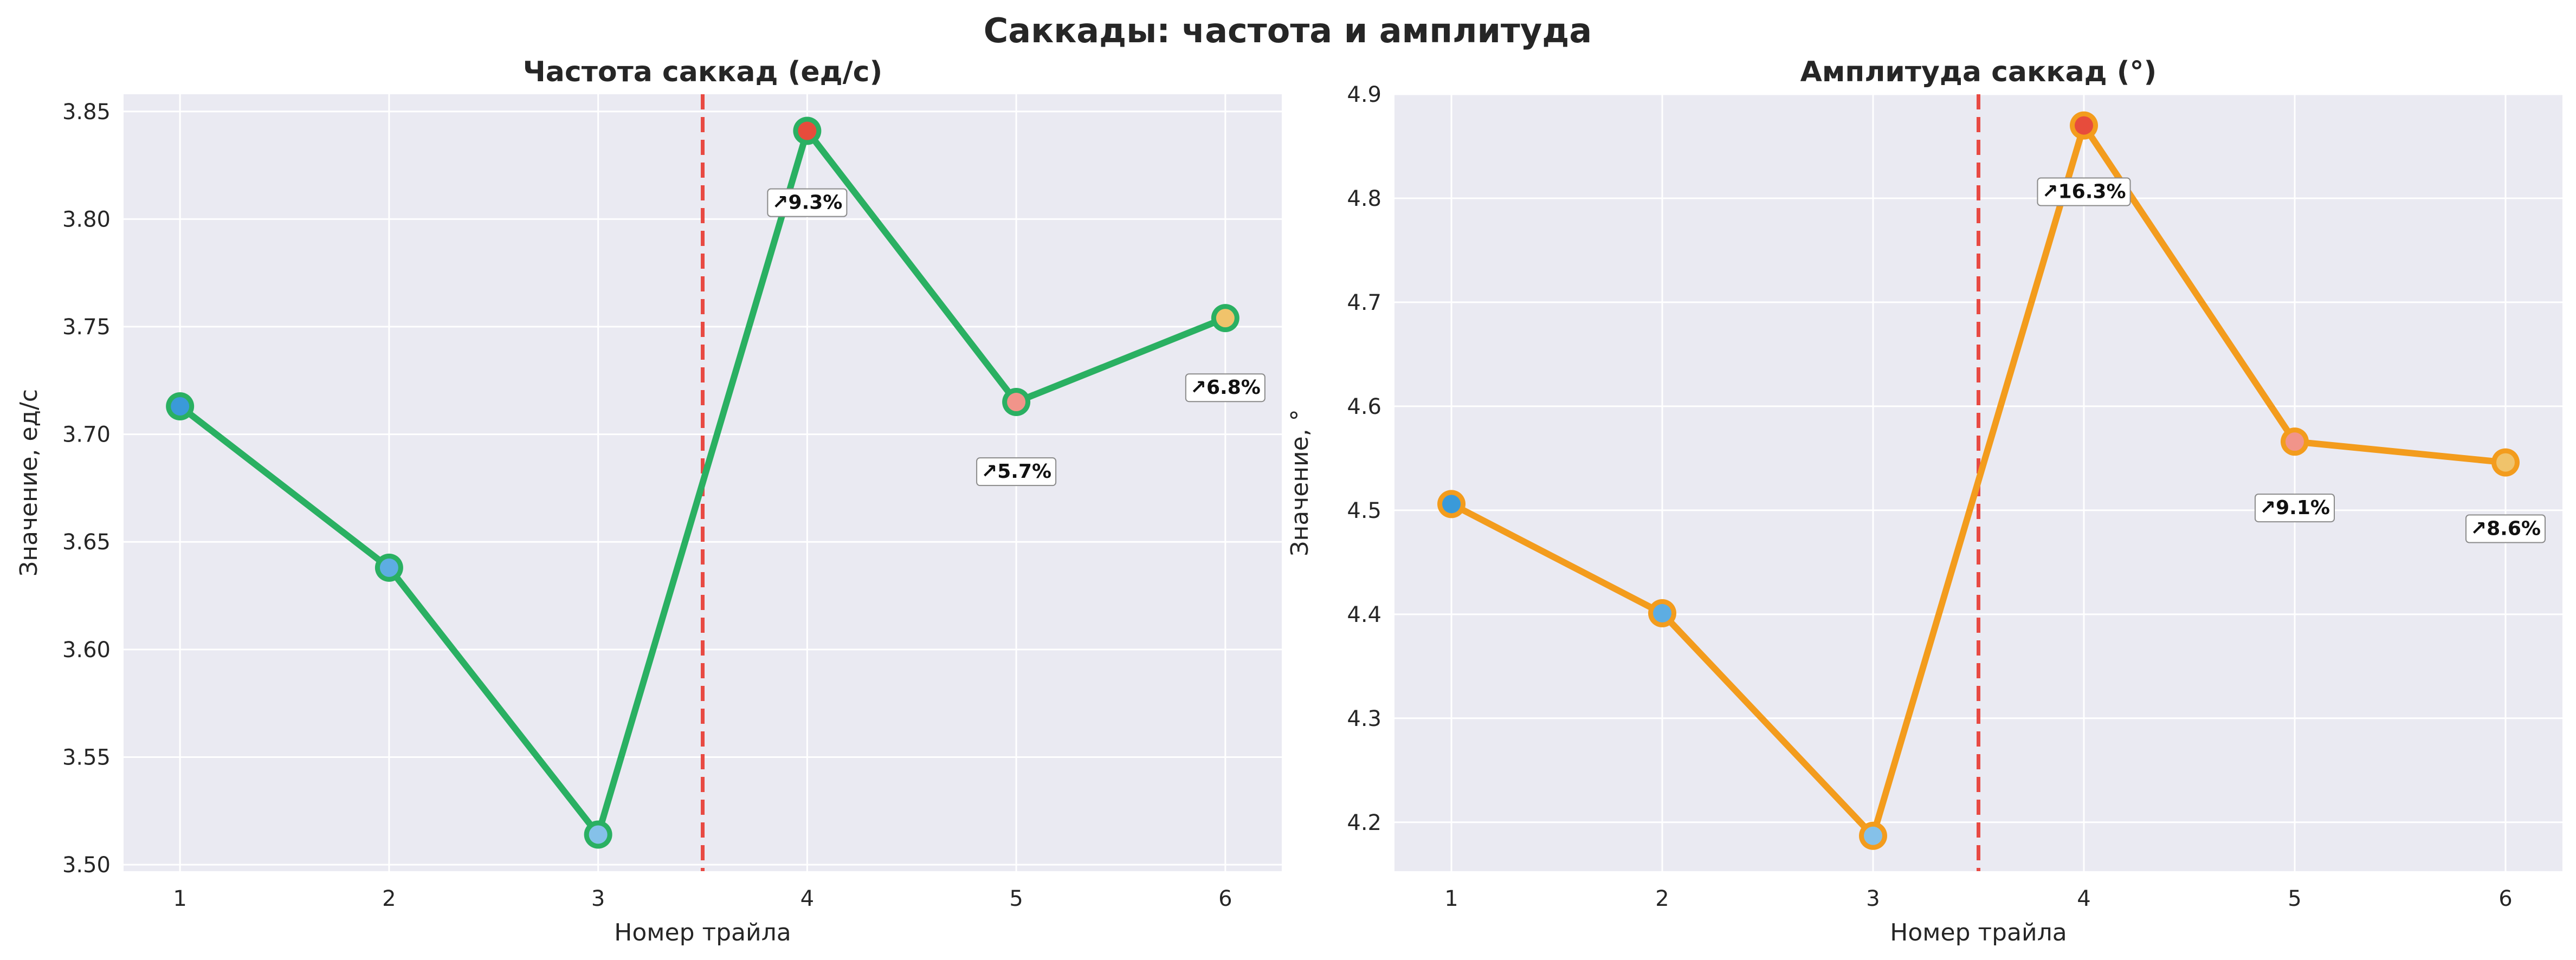 The width and height of the screenshot is (2576, 960). I want to click on y-tick-label: 4.6, so click(1364, 407).